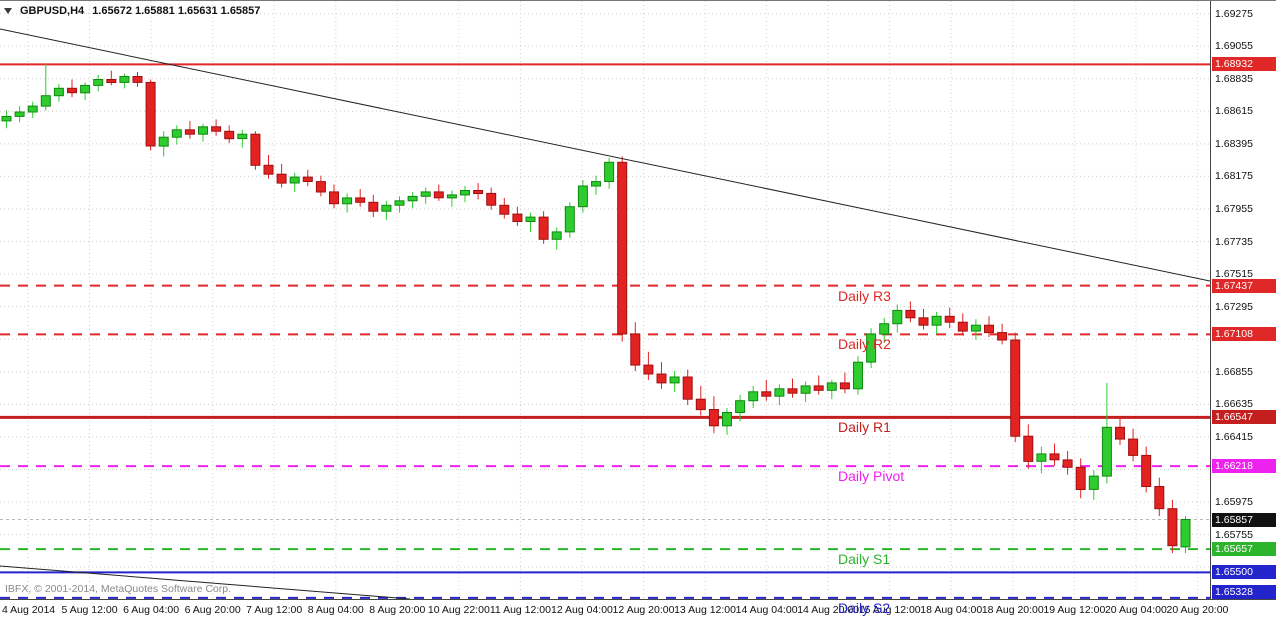 The width and height of the screenshot is (1276, 619). Describe the element at coordinates (212, 610) in the screenshot. I see `time-axis-label: 6 Aug 20:00` at that location.